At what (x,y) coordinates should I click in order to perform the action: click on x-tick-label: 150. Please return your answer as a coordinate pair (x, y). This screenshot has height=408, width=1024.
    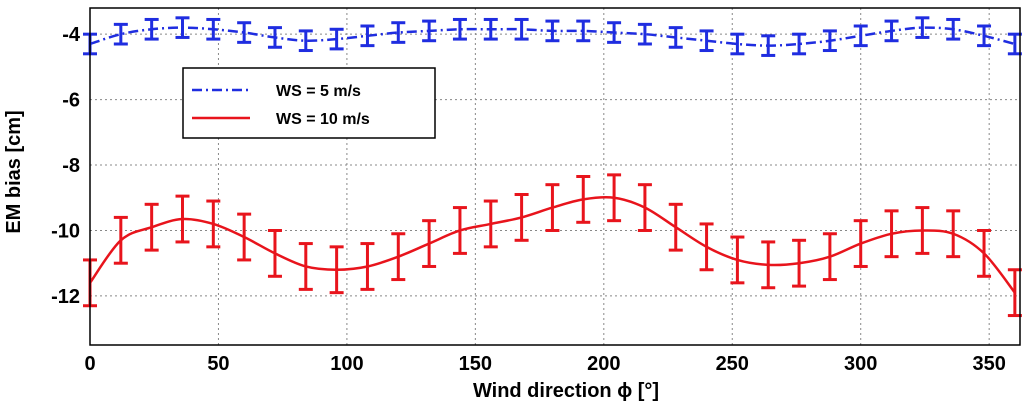
    Looking at the image, I should click on (475, 364).